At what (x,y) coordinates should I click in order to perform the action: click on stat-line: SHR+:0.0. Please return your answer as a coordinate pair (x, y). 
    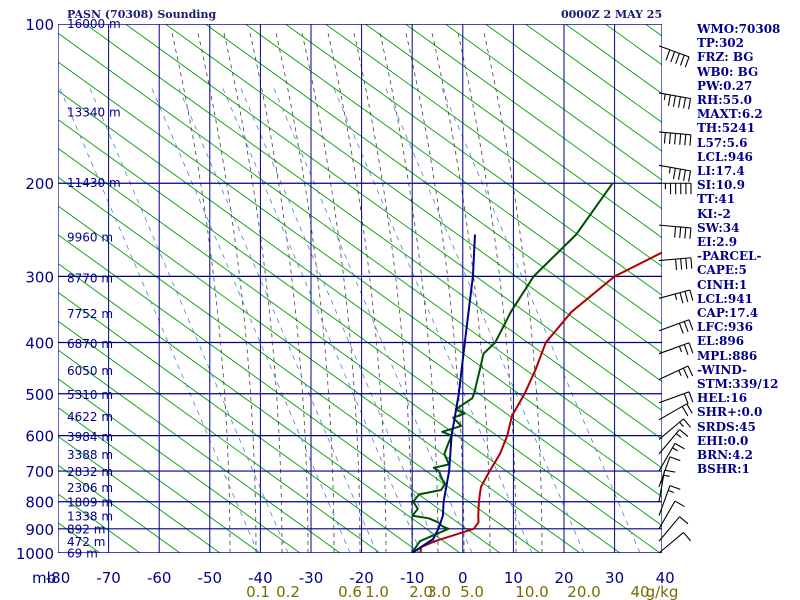
    Looking at the image, I should click on (730, 412).